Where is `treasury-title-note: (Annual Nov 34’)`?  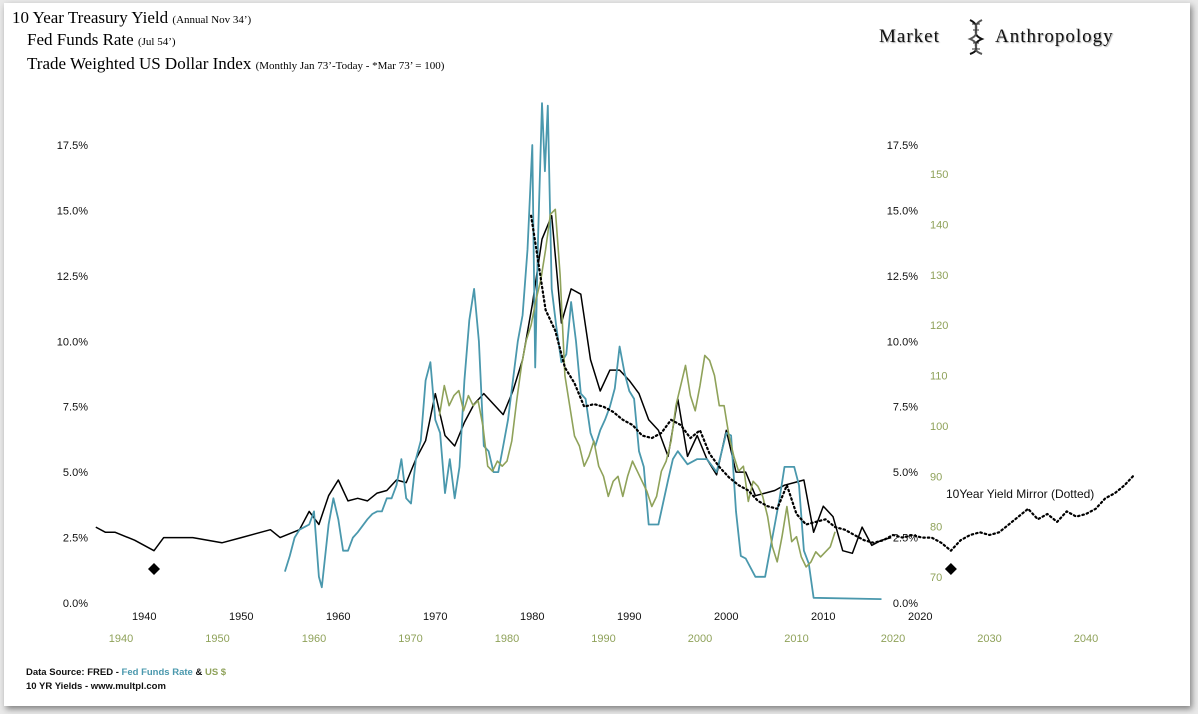 treasury-title-note: (Annual Nov 34’) is located at coordinates (212, 20).